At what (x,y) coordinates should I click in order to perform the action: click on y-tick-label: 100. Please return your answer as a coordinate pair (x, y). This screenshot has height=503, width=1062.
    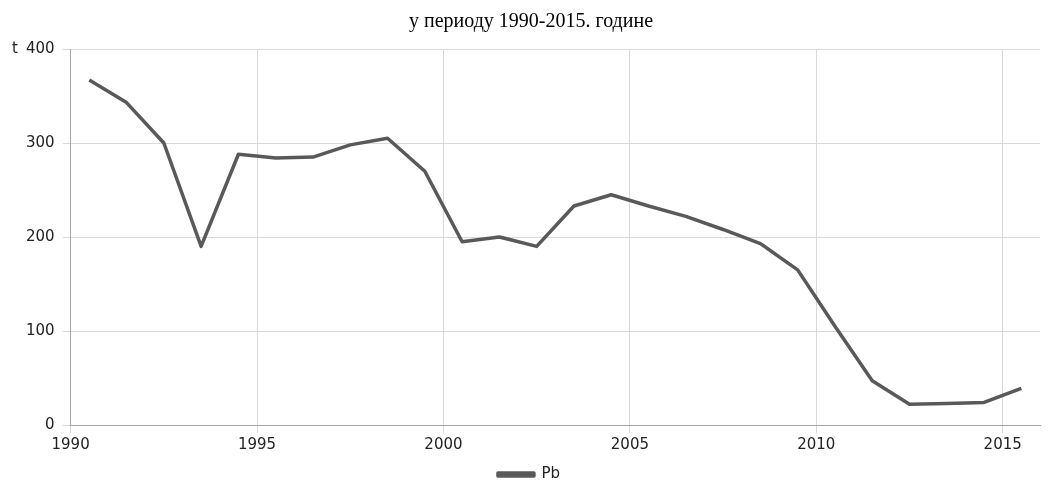
    Looking at the image, I should click on (40, 329).